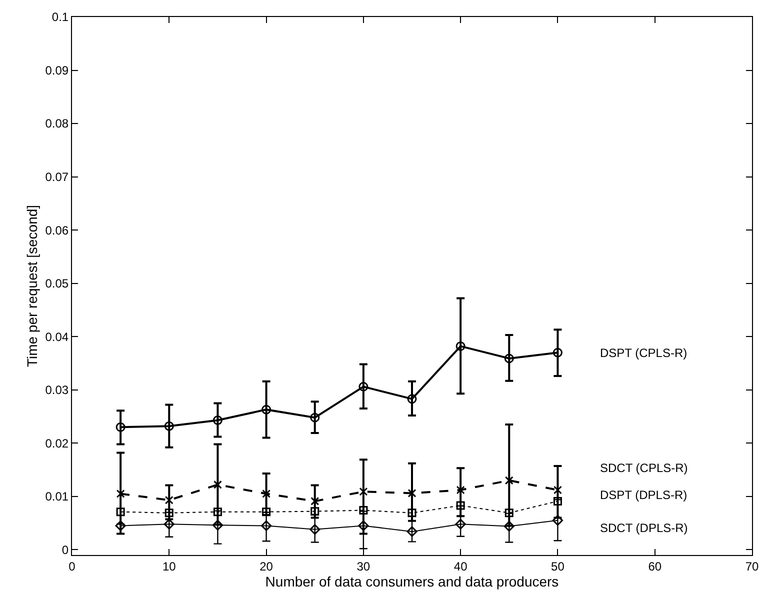 The width and height of the screenshot is (769, 603). Describe the element at coordinates (412, 581) in the screenshot. I see `x-axis-title: Number of data consumers and data producers` at that location.